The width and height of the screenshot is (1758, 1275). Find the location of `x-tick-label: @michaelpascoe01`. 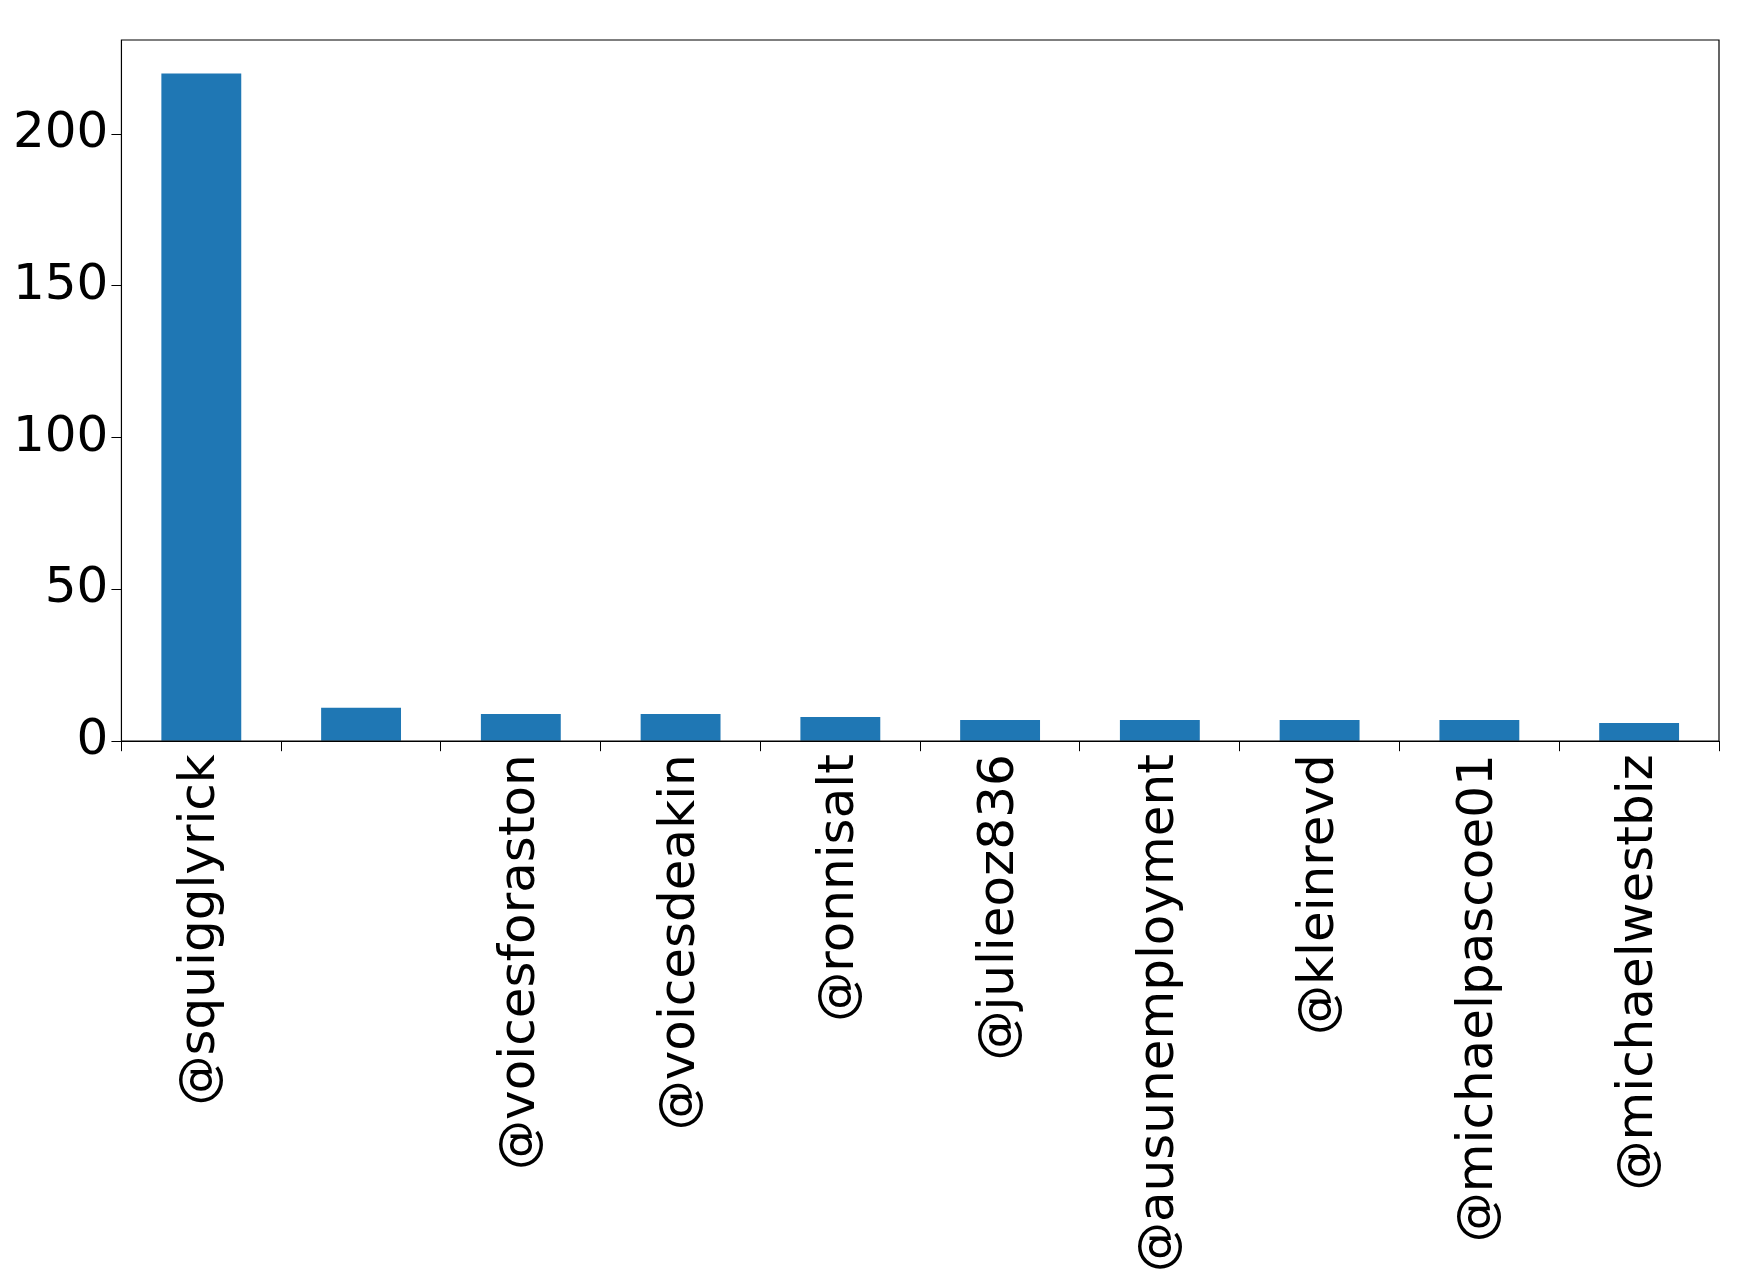

x-tick-label: @michaelpascoe01 is located at coordinates (1475, 998).